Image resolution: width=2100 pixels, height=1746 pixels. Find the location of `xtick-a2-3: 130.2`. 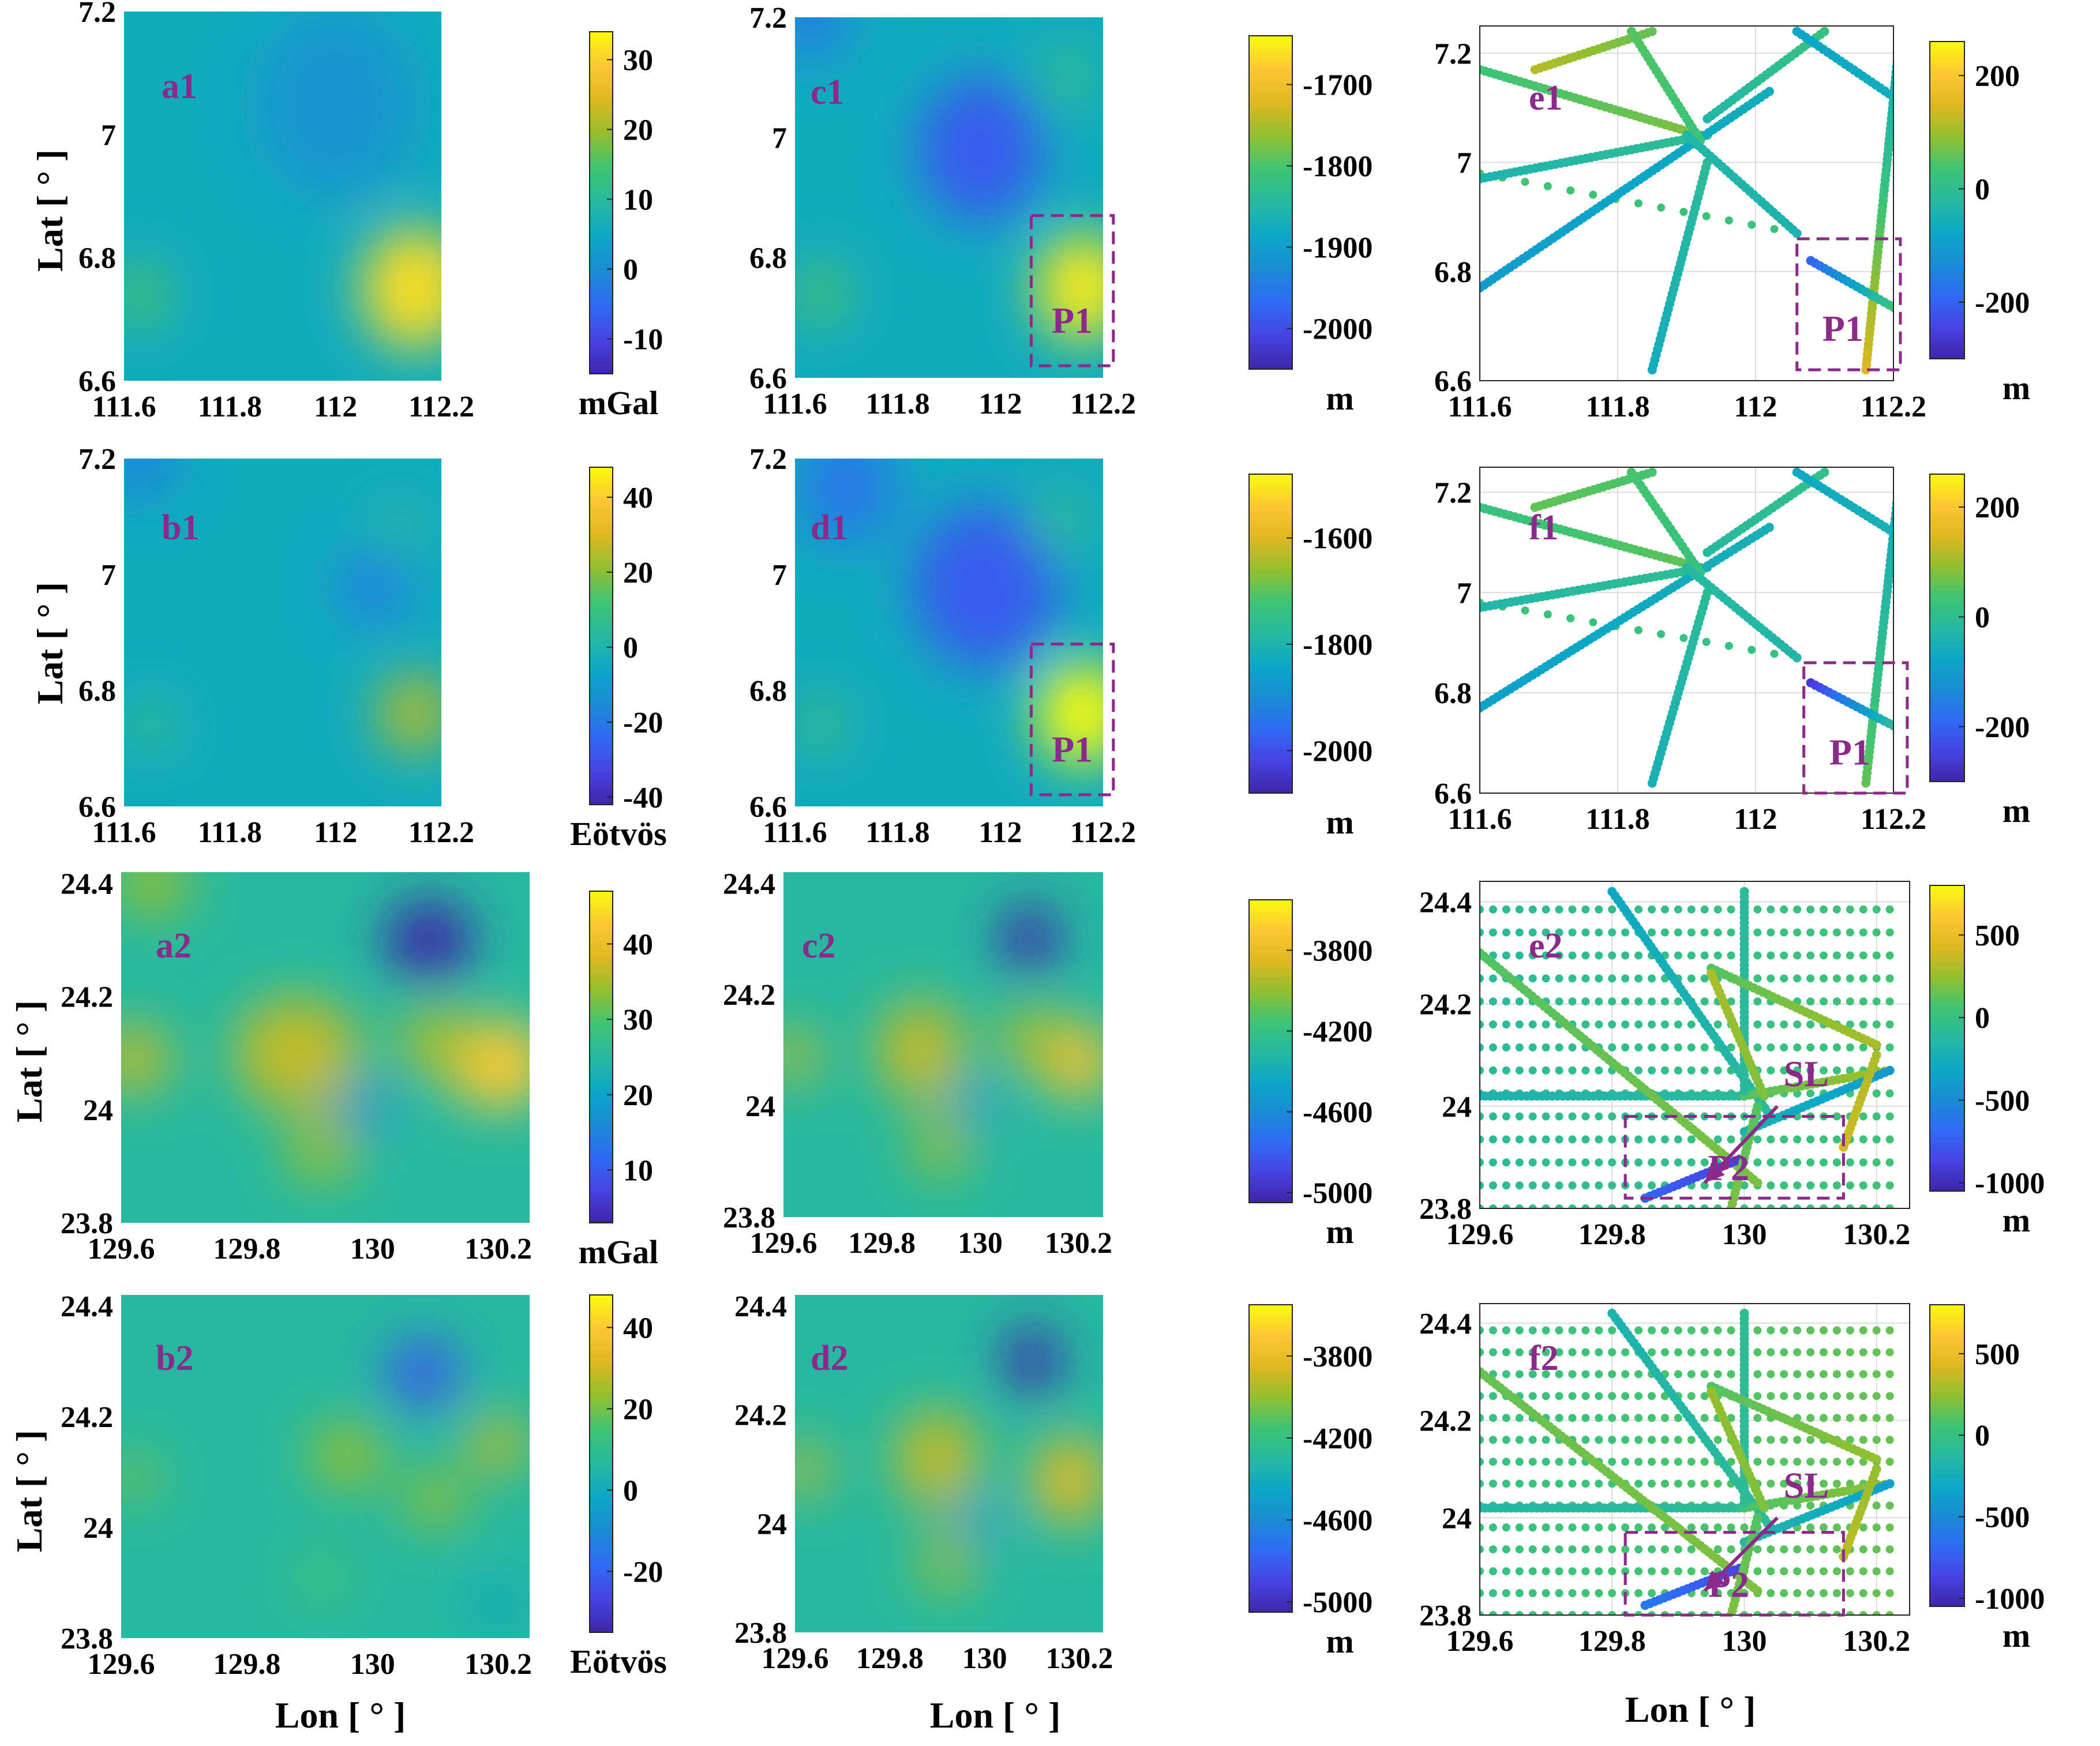

xtick-a2-3: 130.2 is located at coordinates (498, 1250).